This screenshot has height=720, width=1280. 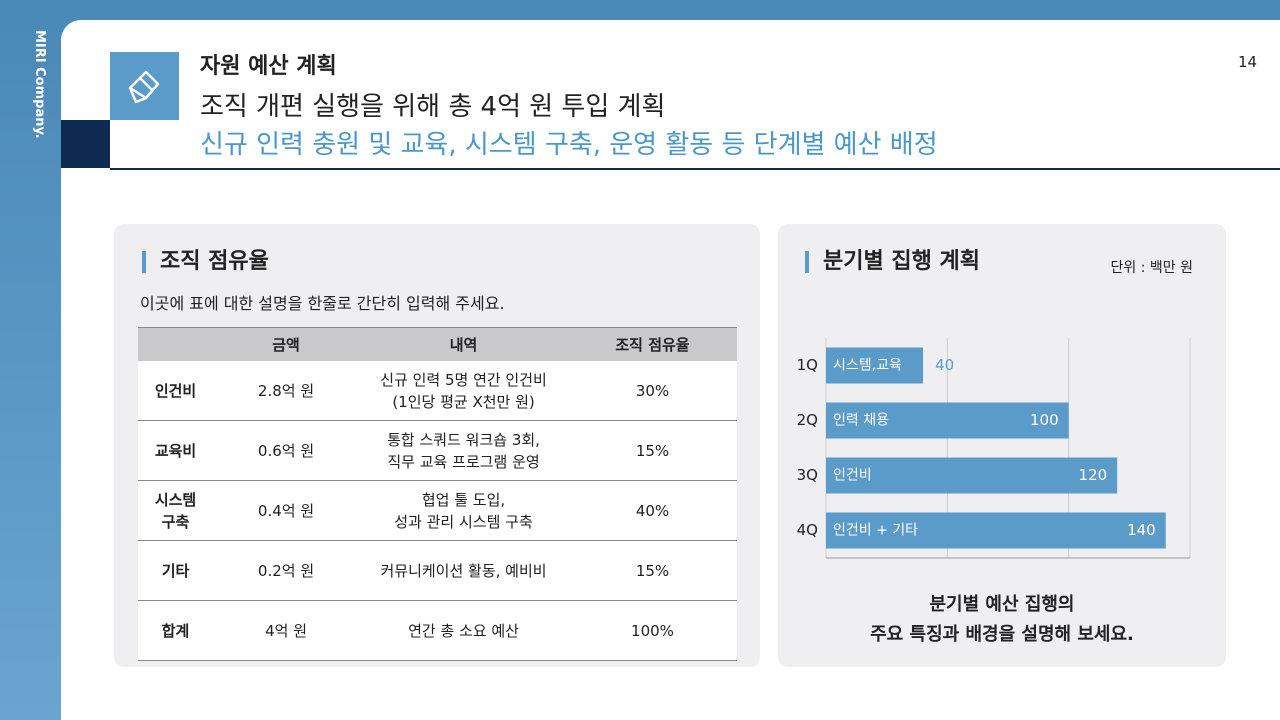 What do you see at coordinates (807, 365) in the screenshot?
I see `category-label: 1Q` at bounding box center [807, 365].